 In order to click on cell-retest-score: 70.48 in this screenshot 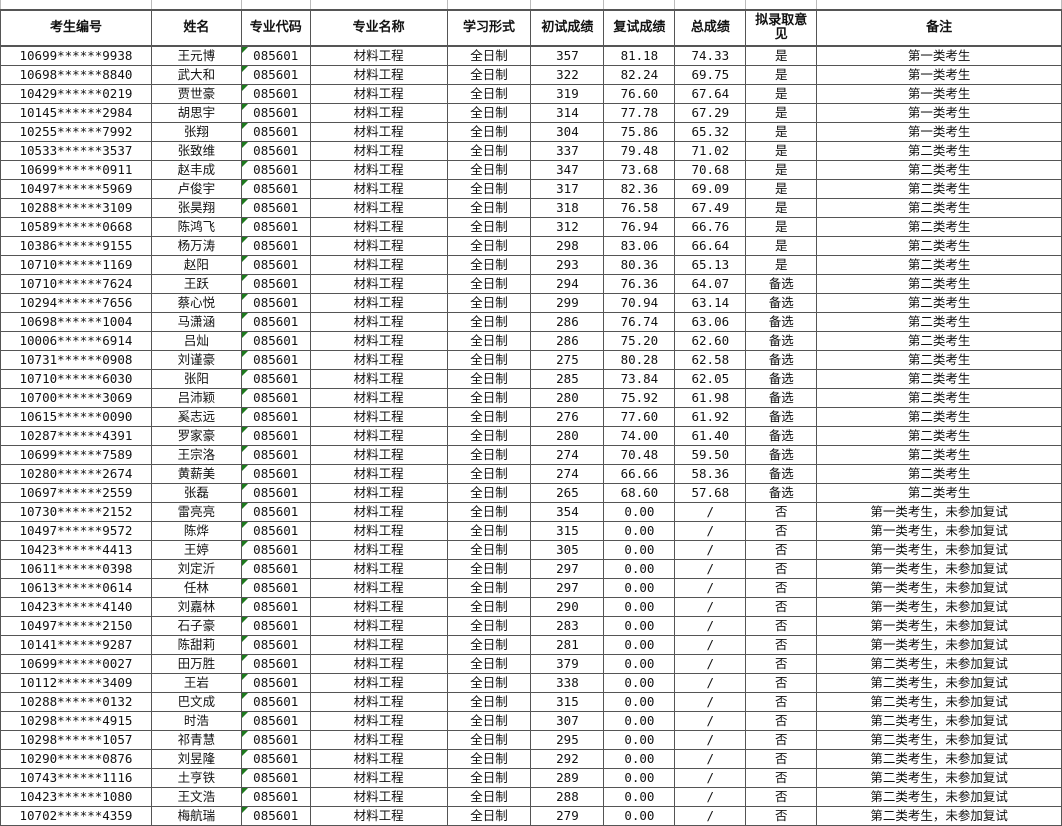, I will do `click(639, 455)`.